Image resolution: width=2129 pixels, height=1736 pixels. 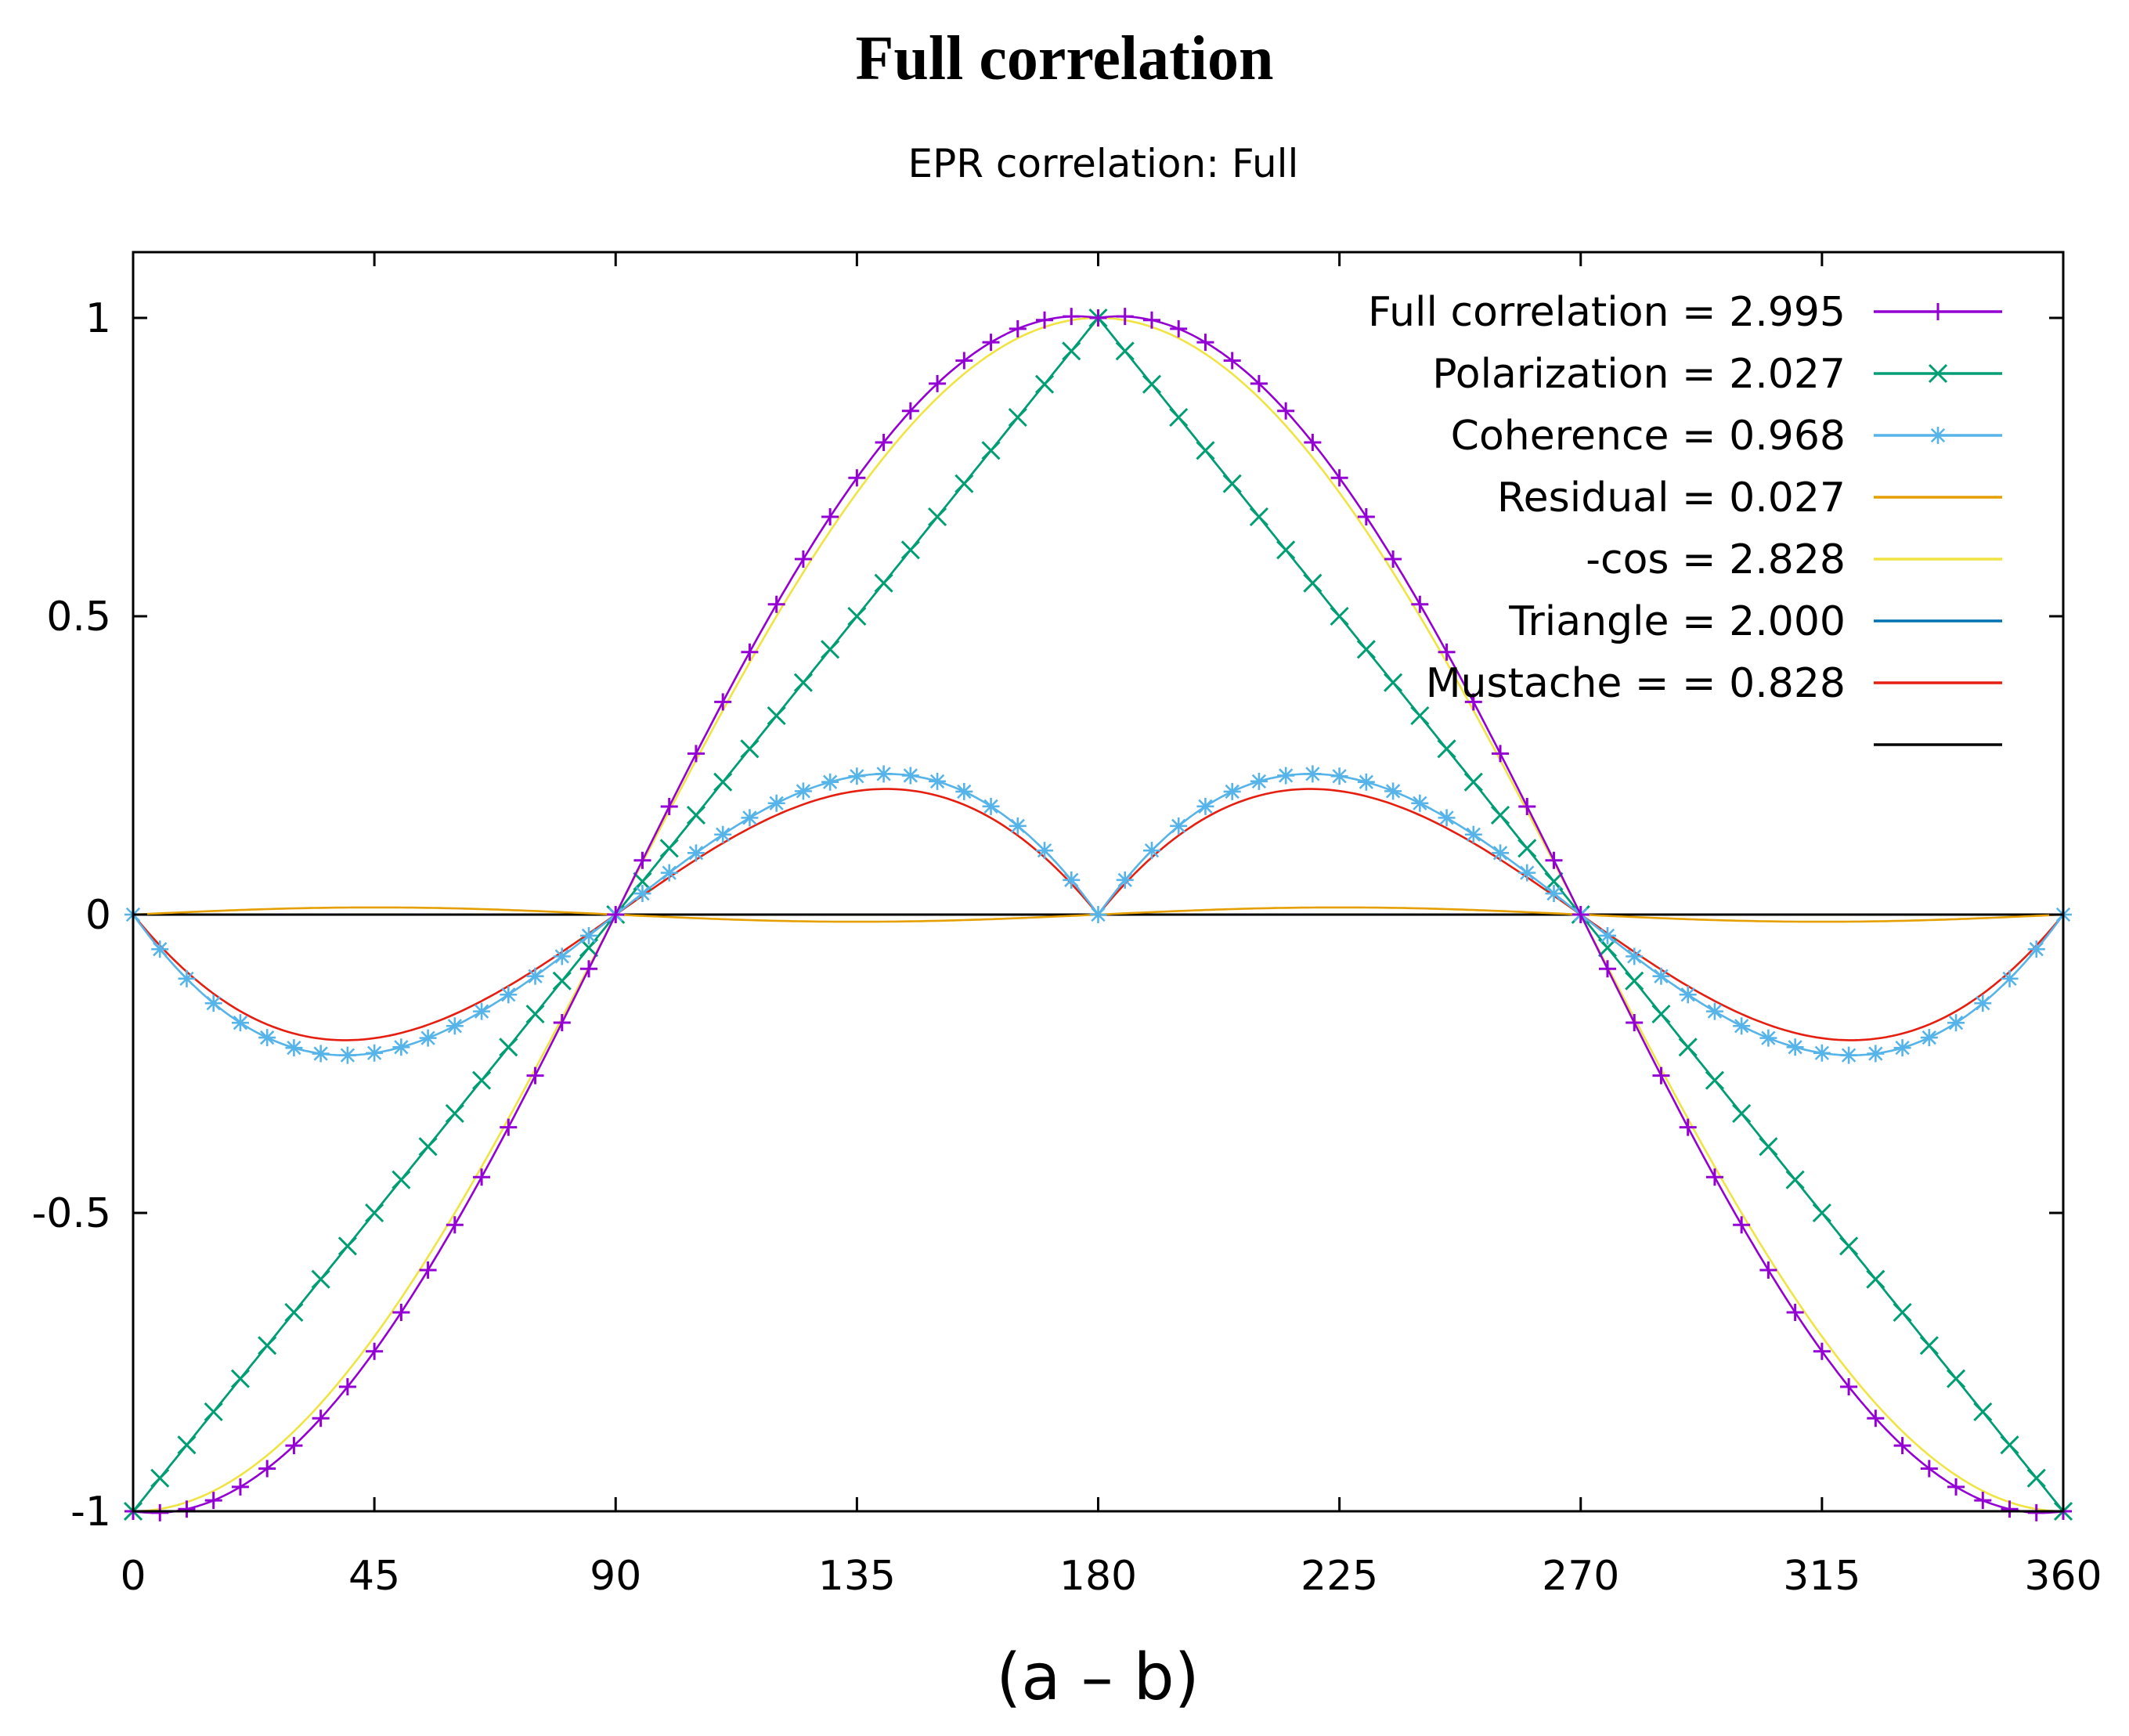 What do you see at coordinates (1726, 436) in the screenshot?
I see `legend-entry-2: Coherence = 0.968` at bounding box center [1726, 436].